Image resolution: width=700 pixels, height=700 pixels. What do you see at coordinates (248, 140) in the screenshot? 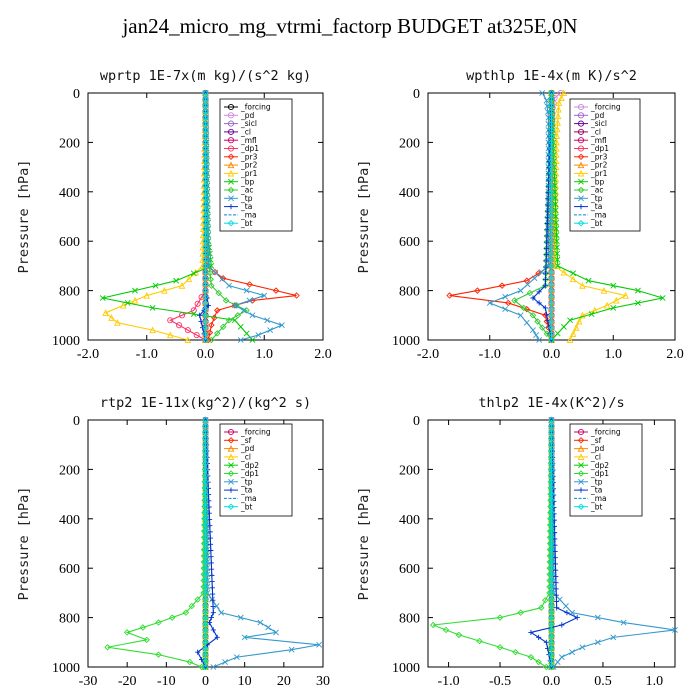
I see `legend-label: _mfl` at bounding box center [248, 140].